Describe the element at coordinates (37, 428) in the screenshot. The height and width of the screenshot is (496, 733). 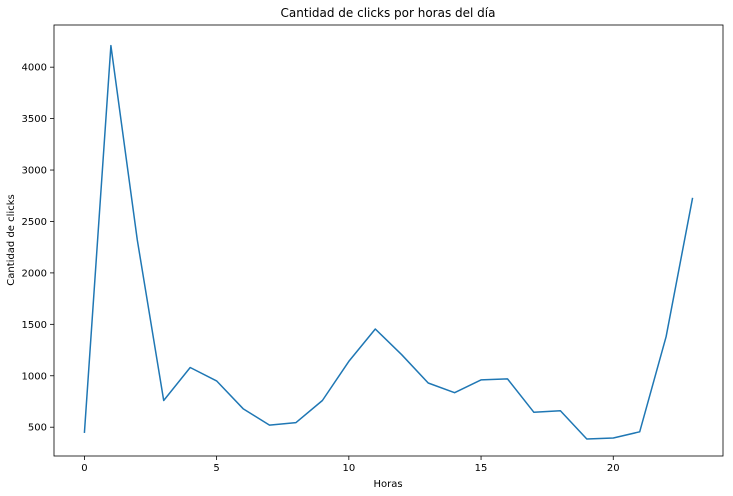
I see `y-tick-label: 500` at that location.